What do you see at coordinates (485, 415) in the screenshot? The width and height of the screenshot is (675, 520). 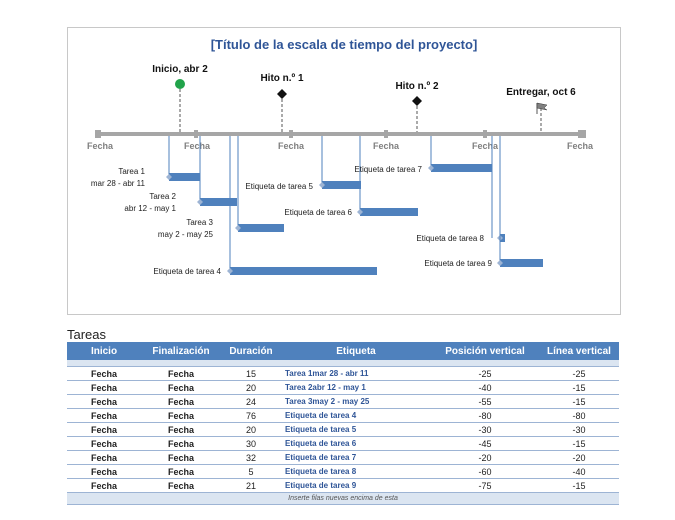 I see `cell-posicion-vertical: -80` at bounding box center [485, 415].